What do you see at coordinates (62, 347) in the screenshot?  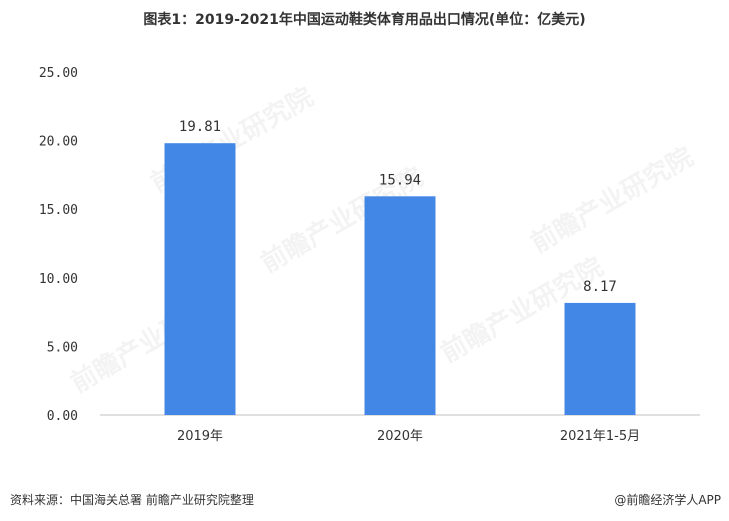 I see `y-tick-label: 5.00` at bounding box center [62, 347].